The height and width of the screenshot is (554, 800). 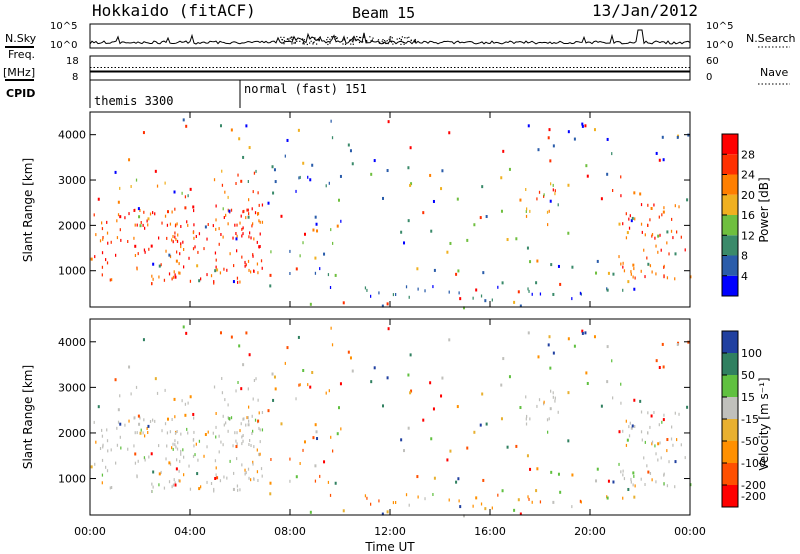 What do you see at coordinates (730, 245) in the screenshot?
I see `colorbar-swatch` at bounding box center [730, 245].